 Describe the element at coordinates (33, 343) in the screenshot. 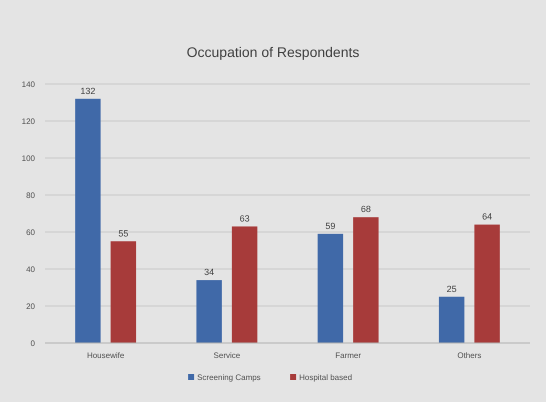

I see `y-tick-label: 0` at that location.